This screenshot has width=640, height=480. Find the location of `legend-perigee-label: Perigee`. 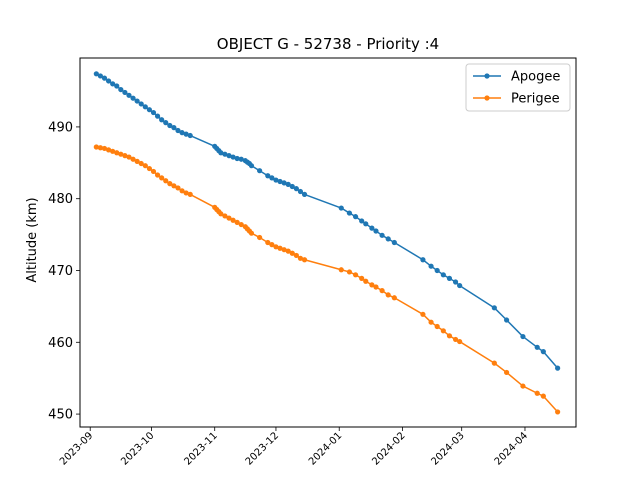

legend-perigee-label: Perigee is located at coordinates (535, 99).